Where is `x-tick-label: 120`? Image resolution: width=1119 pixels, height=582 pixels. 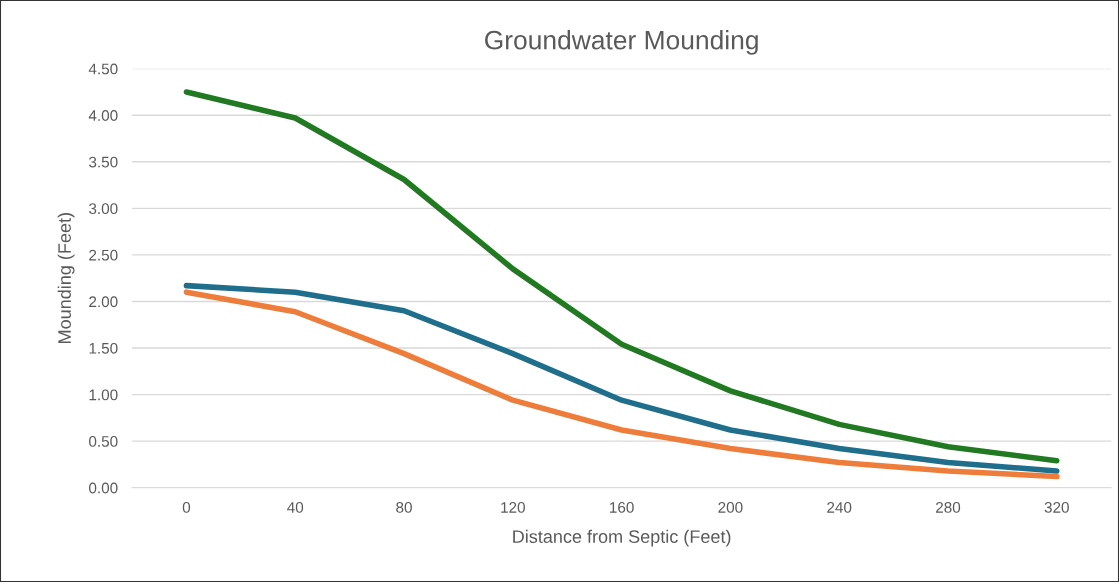 x-tick-label: 120 is located at coordinates (513, 507).